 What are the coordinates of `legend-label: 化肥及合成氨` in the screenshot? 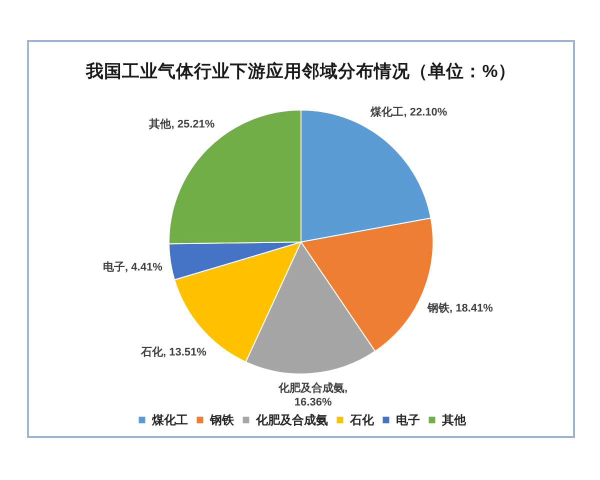 It's located at (291, 420).